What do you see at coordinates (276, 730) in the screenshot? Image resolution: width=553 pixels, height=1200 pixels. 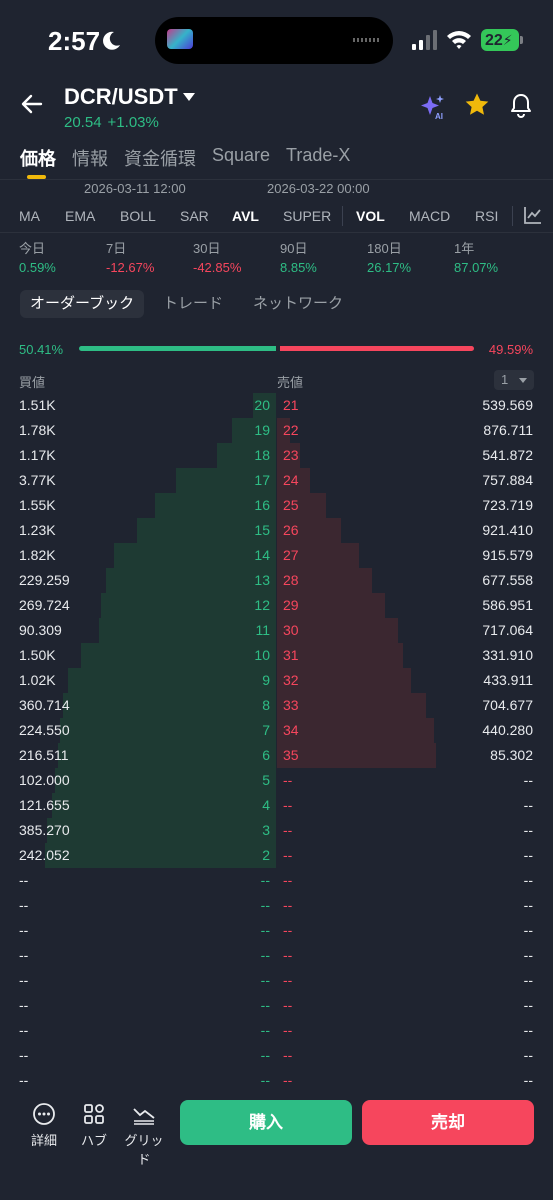 I see `order-book-row: 224.550 7 34 440.280` at bounding box center [276, 730].